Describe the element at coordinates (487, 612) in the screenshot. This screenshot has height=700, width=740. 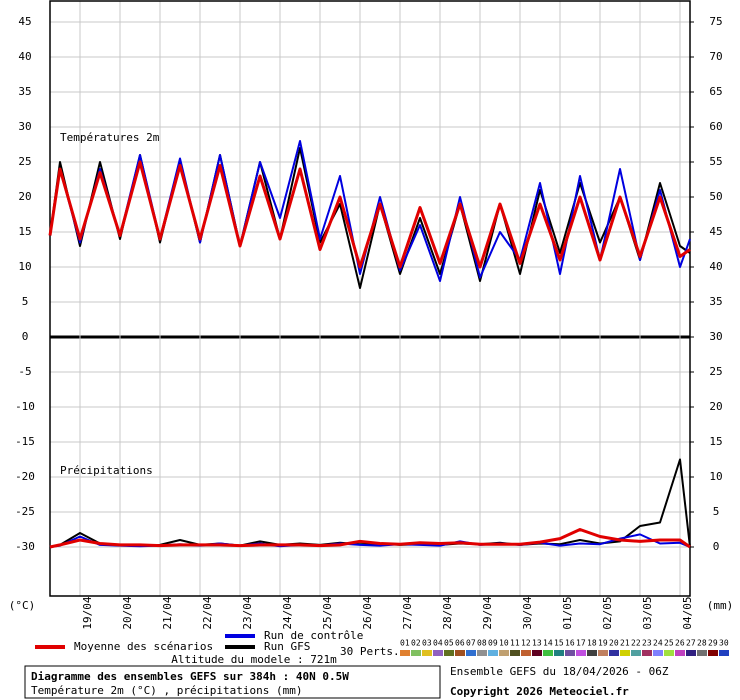
I see `x-tick-label: 29/04` at that location.